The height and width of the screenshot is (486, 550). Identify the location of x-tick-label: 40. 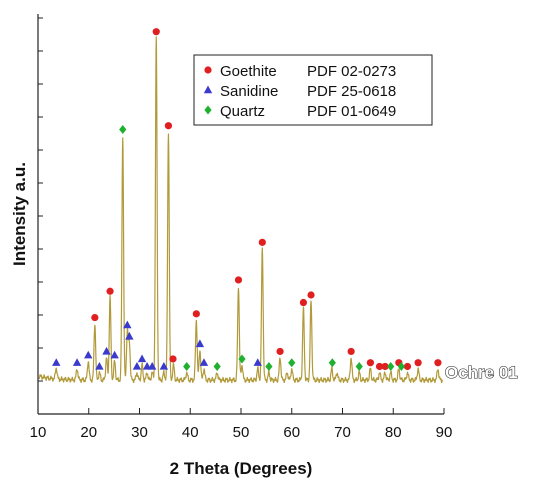
(190, 432).